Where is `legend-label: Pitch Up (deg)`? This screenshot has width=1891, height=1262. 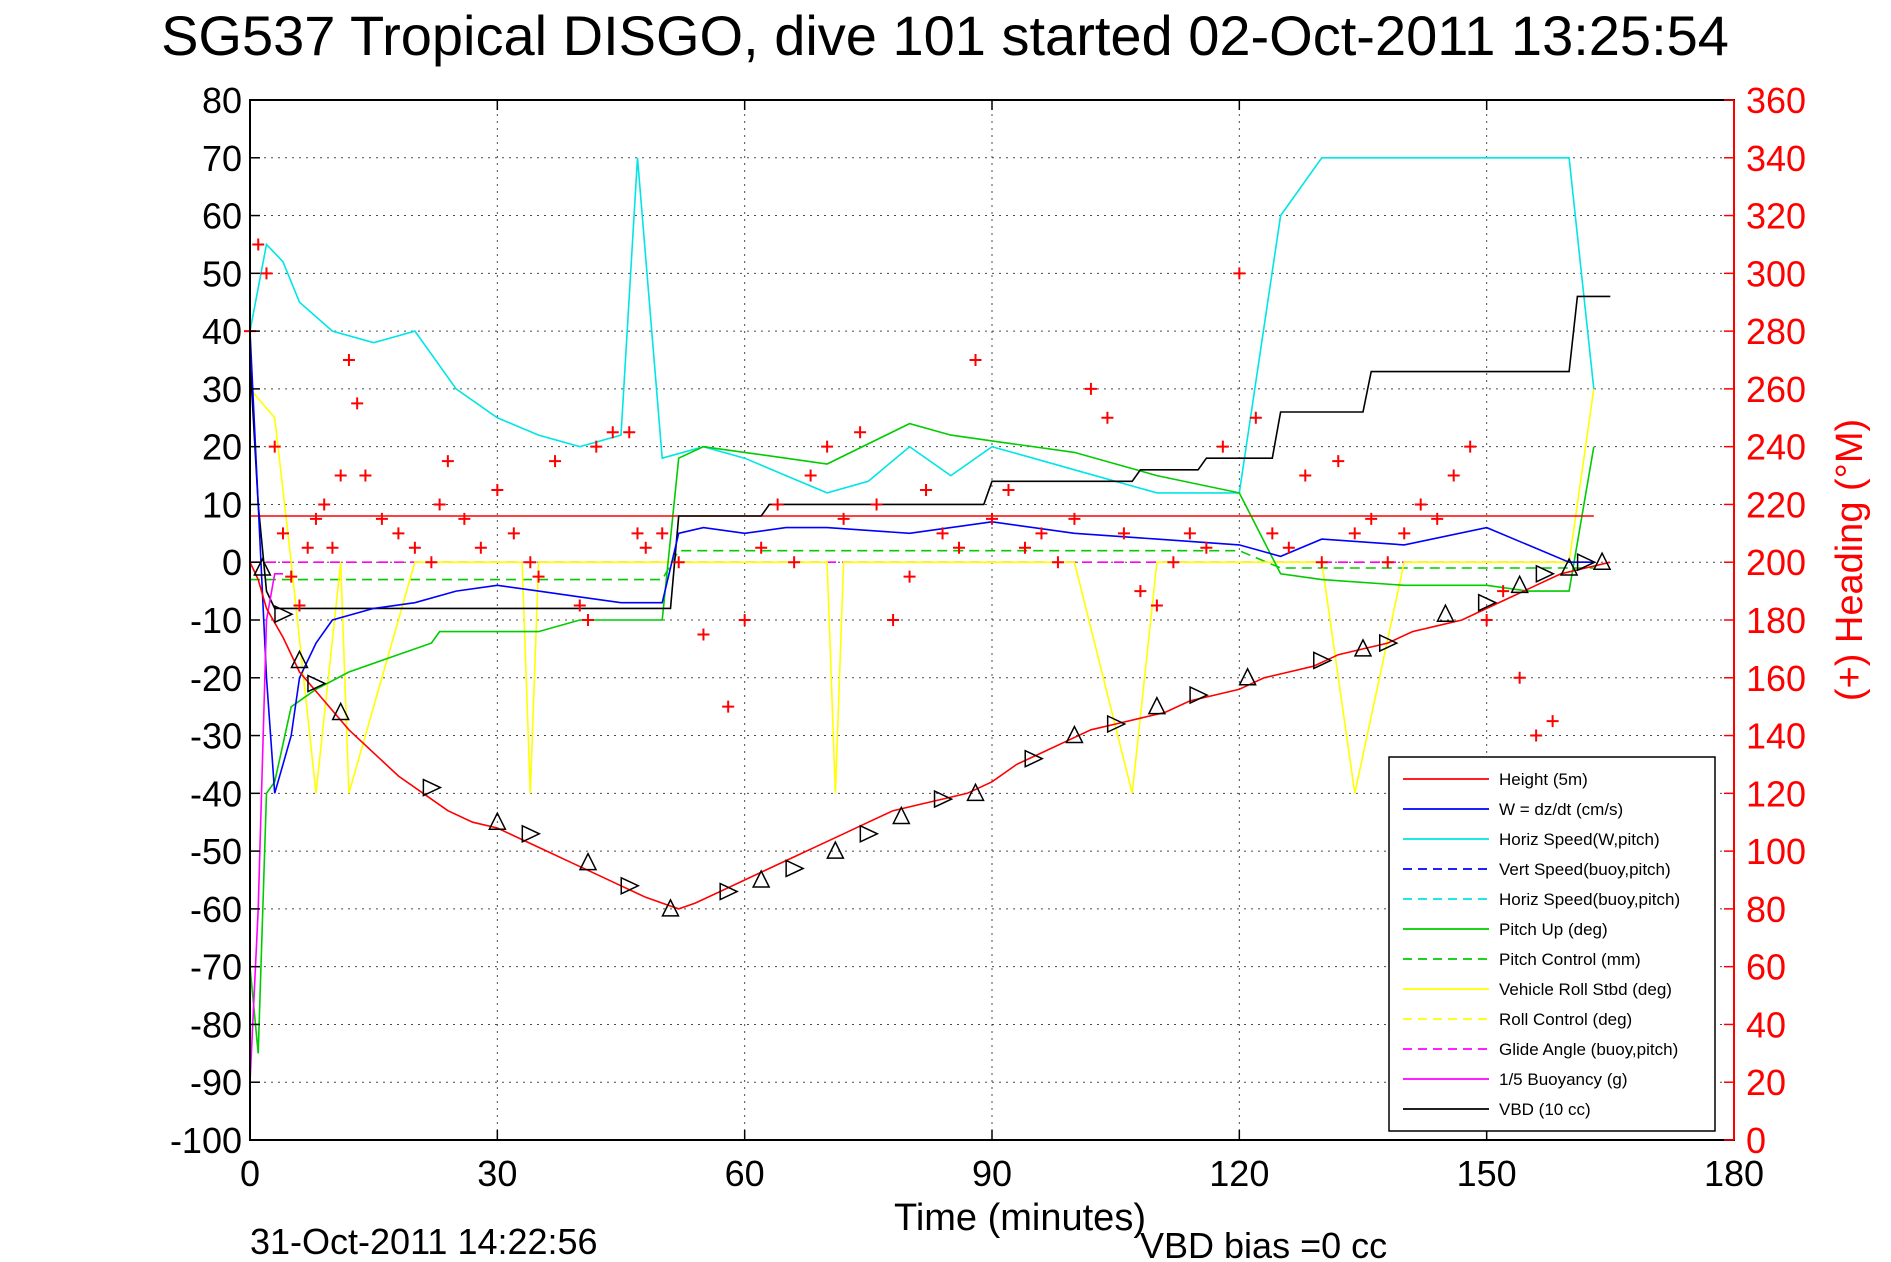
legend-label: Pitch Up (deg) is located at coordinates (1553, 929).